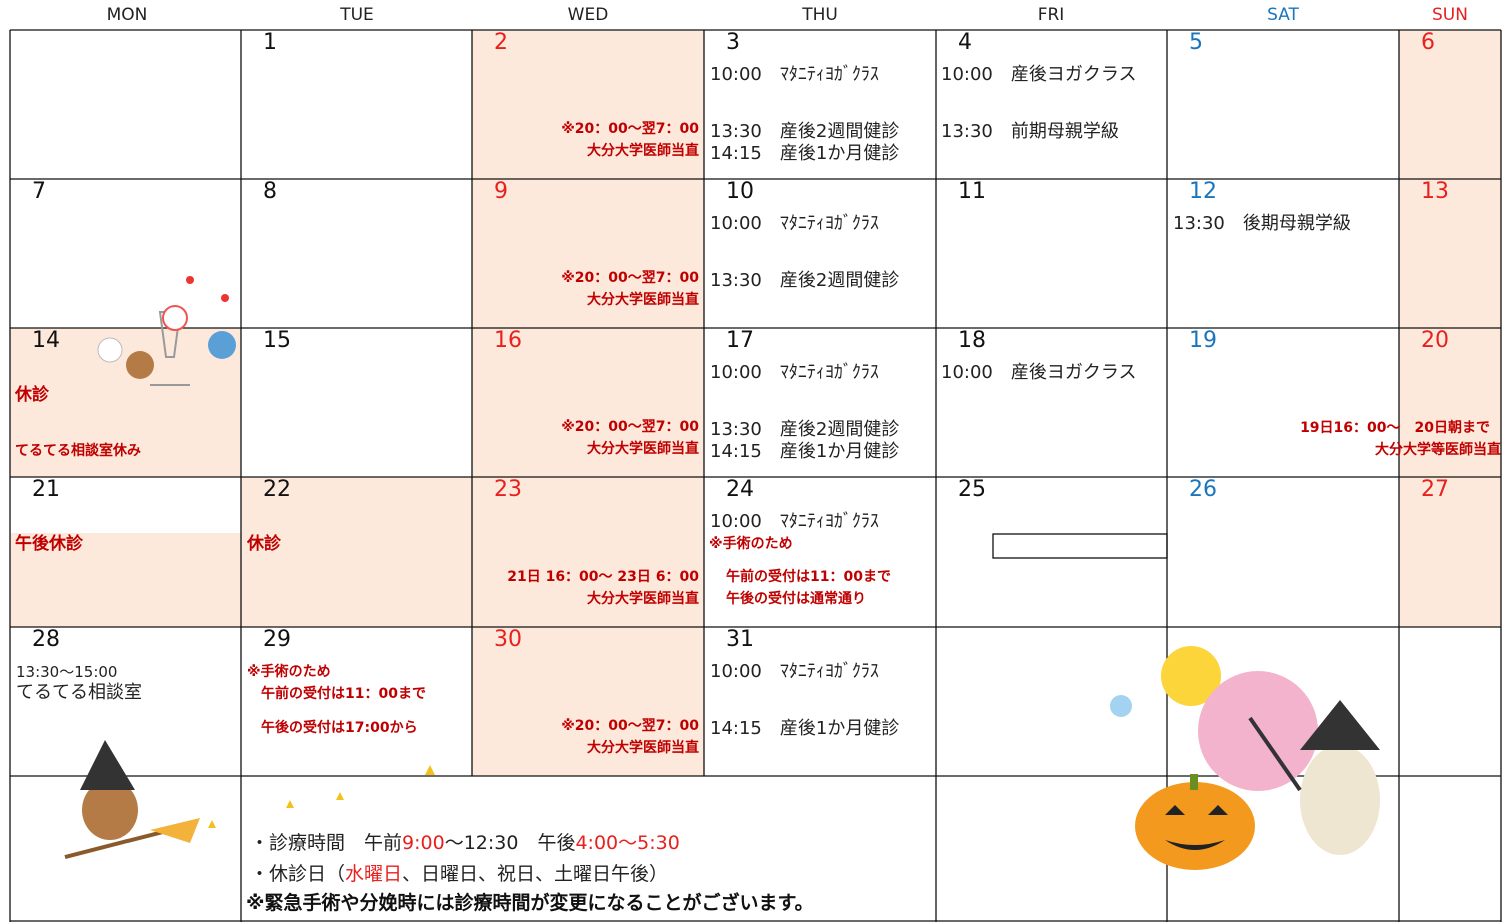  I want to click on weekday-header: FRI, so click(1051, 15).